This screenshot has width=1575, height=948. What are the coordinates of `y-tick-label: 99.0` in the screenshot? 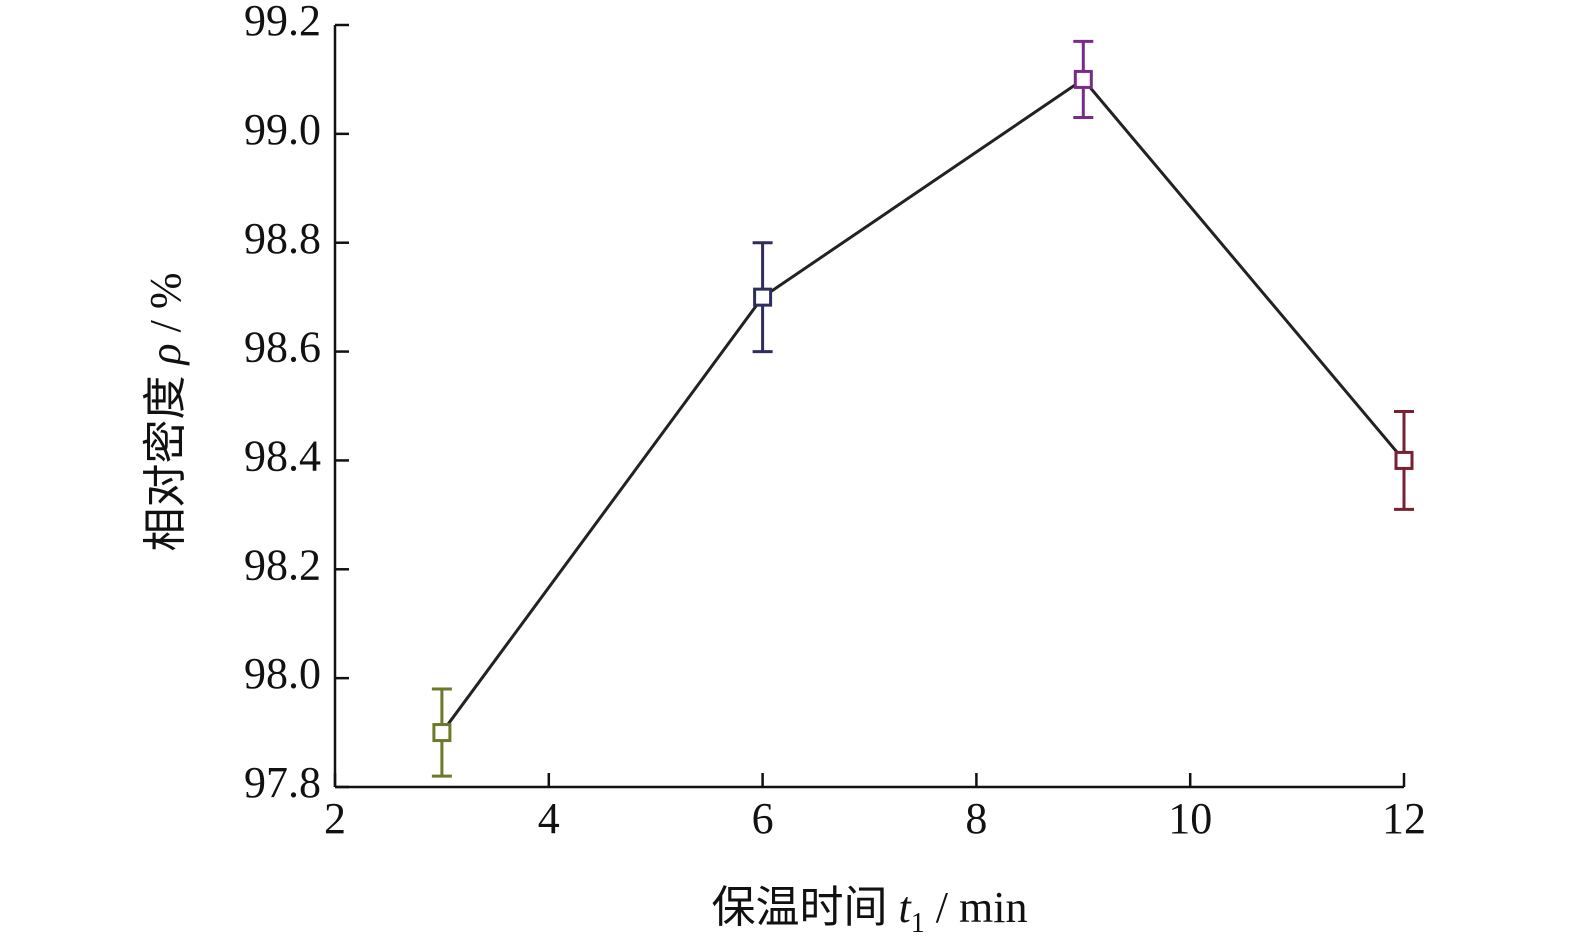 It's located at (282, 129).